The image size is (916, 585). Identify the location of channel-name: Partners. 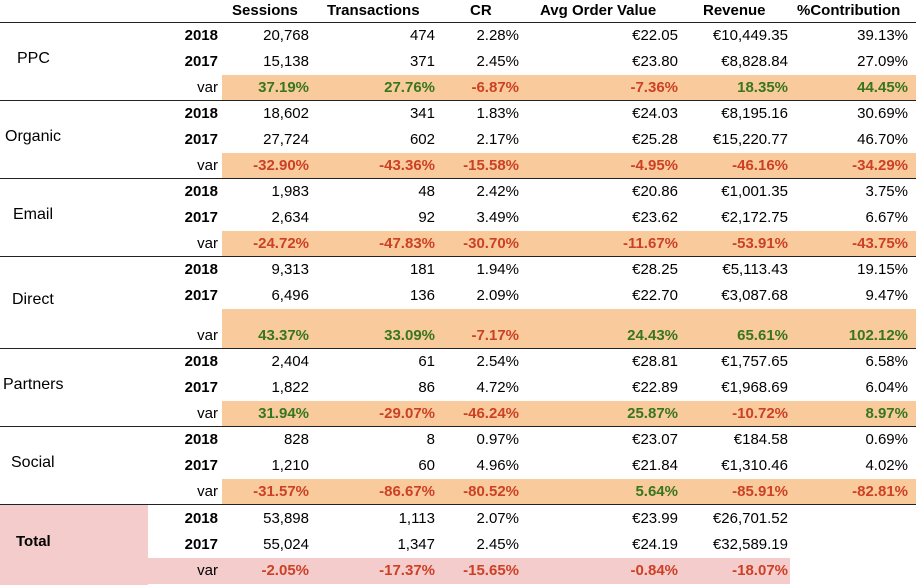
(33, 384).